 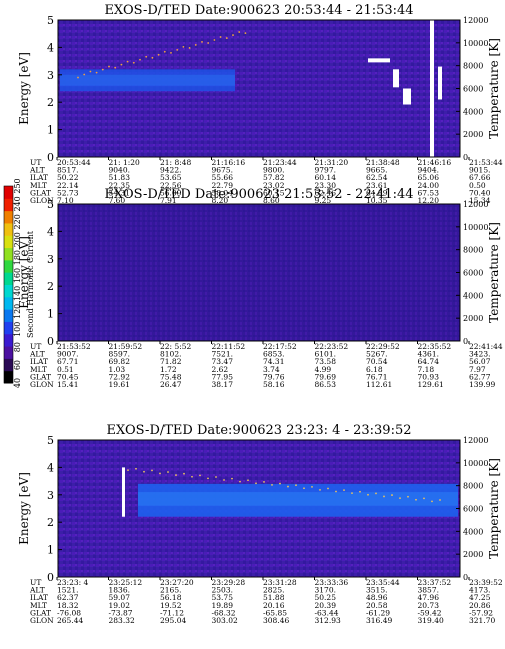 I want to click on y2-tick-label: 12000, so click(x=475, y=204).